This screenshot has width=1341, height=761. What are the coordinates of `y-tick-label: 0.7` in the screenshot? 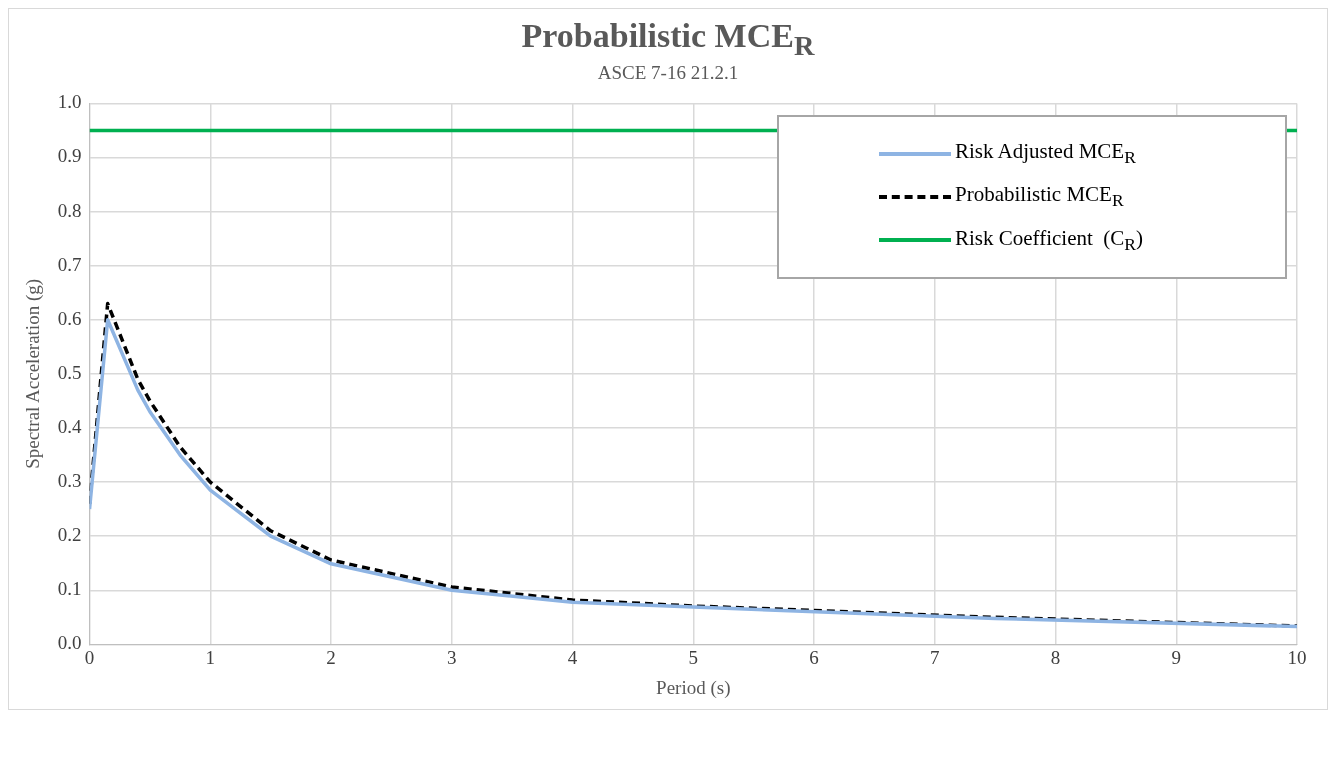 It's located at (69, 264).